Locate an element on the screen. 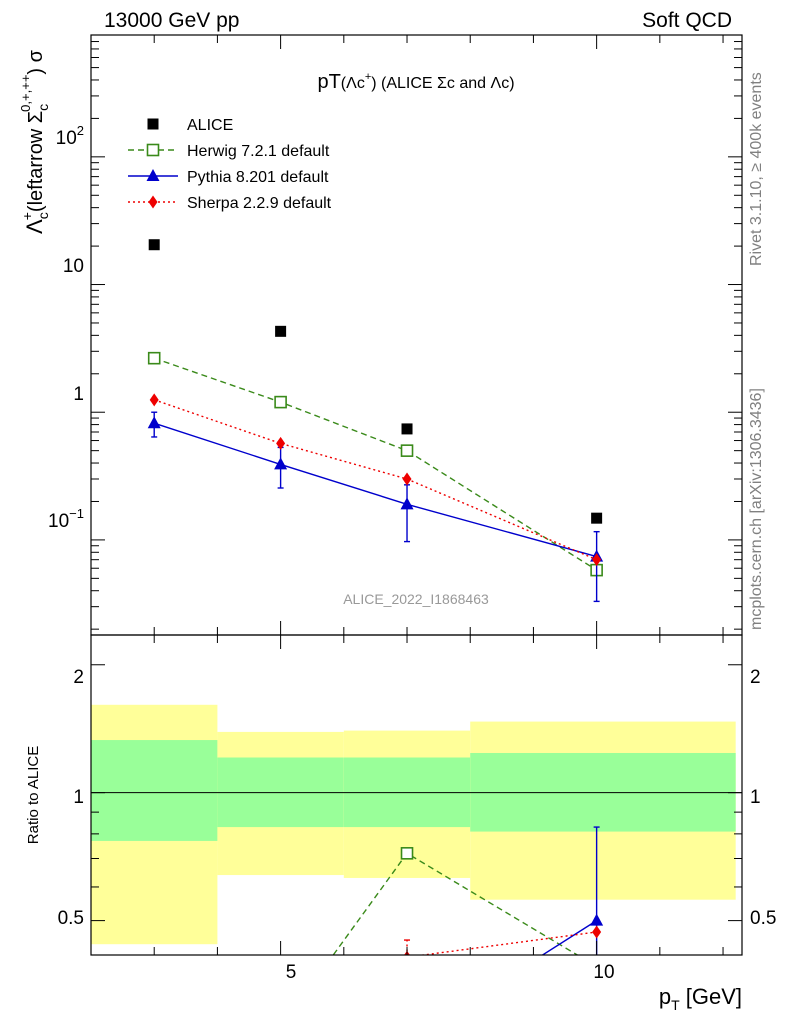  rivet-version-label: Rivet 3.1.10, ≥ 400k events is located at coordinates (756, 169).